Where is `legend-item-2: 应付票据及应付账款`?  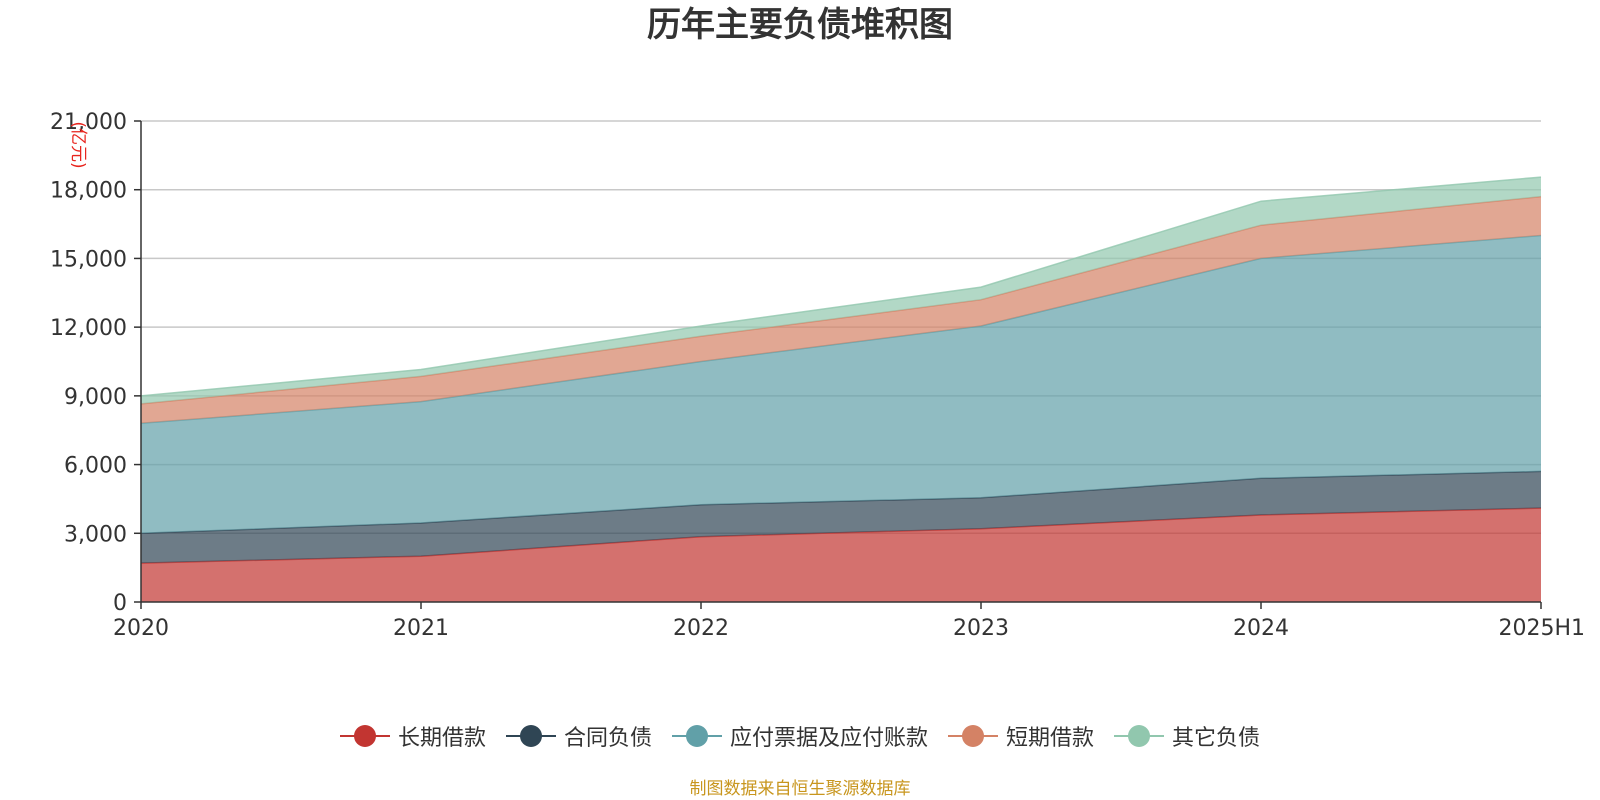
legend-item-2: 应付票据及应付账款 is located at coordinates (799, 736).